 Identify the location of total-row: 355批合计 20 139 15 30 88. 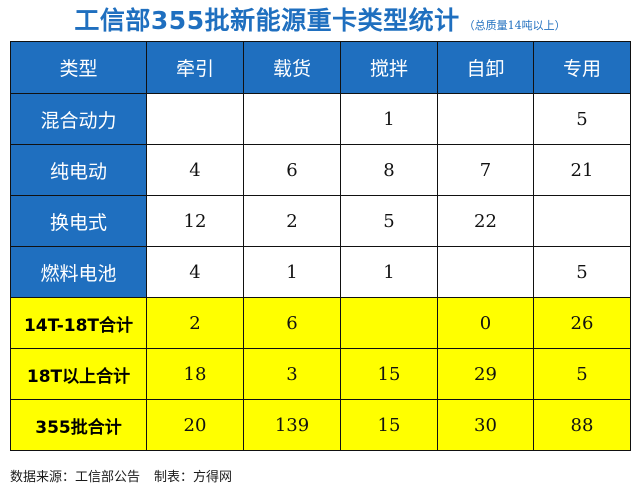
(320, 425).